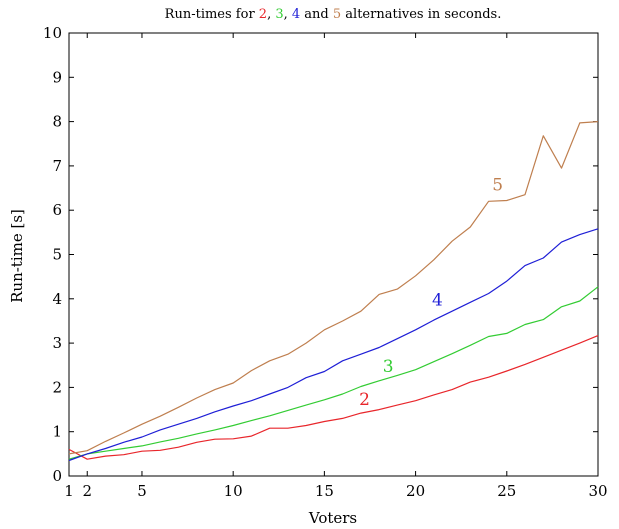 The image size is (619, 529). What do you see at coordinates (332, 518) in the screenshot?
I see `x-axis-title: Voters` at bounding box center [332, 518].